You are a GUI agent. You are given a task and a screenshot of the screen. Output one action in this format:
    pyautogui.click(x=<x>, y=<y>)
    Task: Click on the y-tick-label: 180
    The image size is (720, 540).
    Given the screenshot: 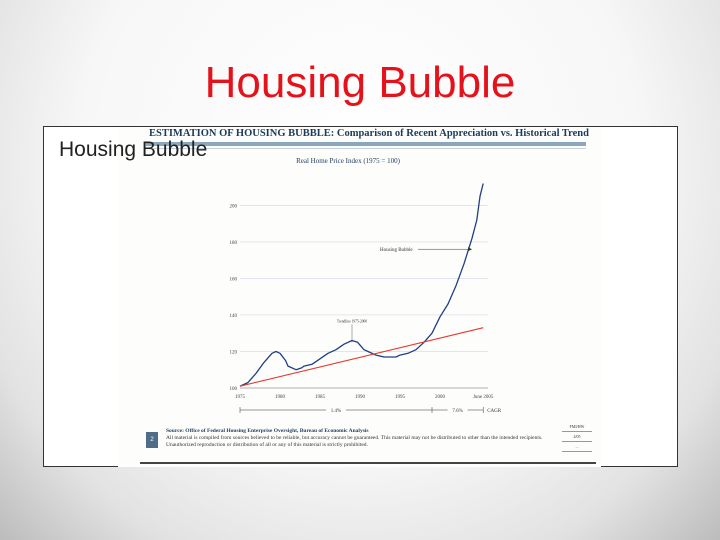 What is the action you would take?
    pyautogui.click(x=234, y=243)
    